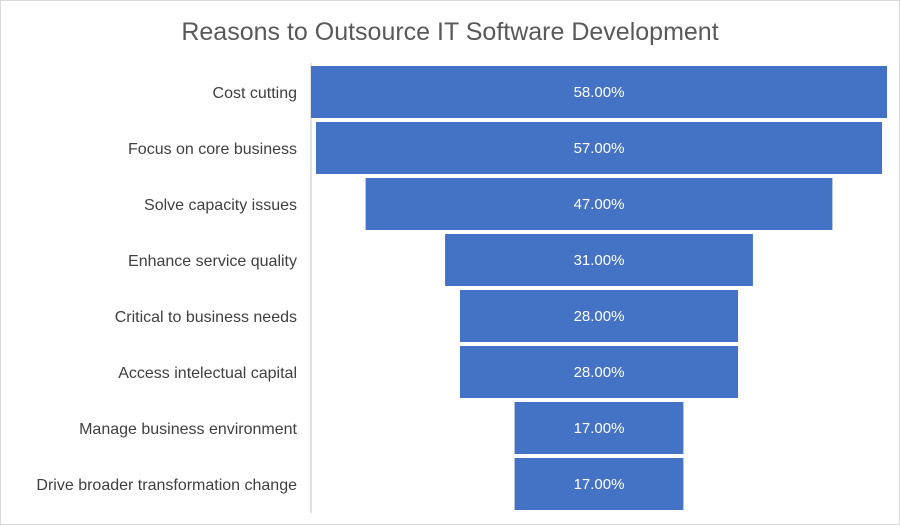  I want to click on category-label: Access intelectual capital, so click(207, 373).